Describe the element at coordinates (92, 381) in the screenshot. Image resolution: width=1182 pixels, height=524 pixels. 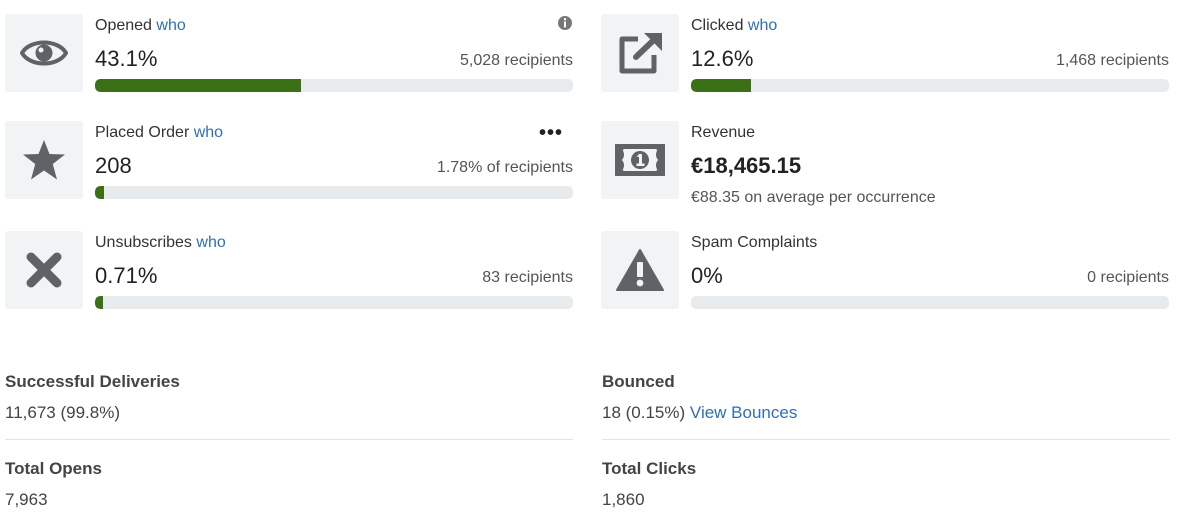
I see `stat-title: Successful Deliveries` at that location.